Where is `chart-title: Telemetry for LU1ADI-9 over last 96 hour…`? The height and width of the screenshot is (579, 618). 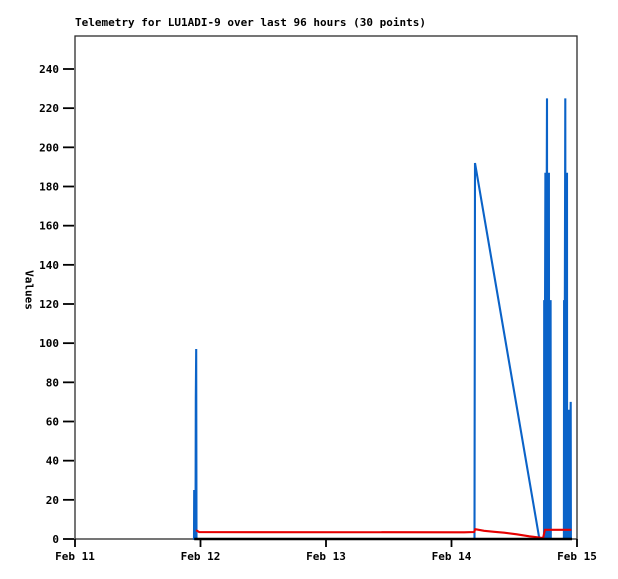 chart-title: Telemetry for LU1ADI-9 over last 96 hour… is located at coordinates (250, 22).